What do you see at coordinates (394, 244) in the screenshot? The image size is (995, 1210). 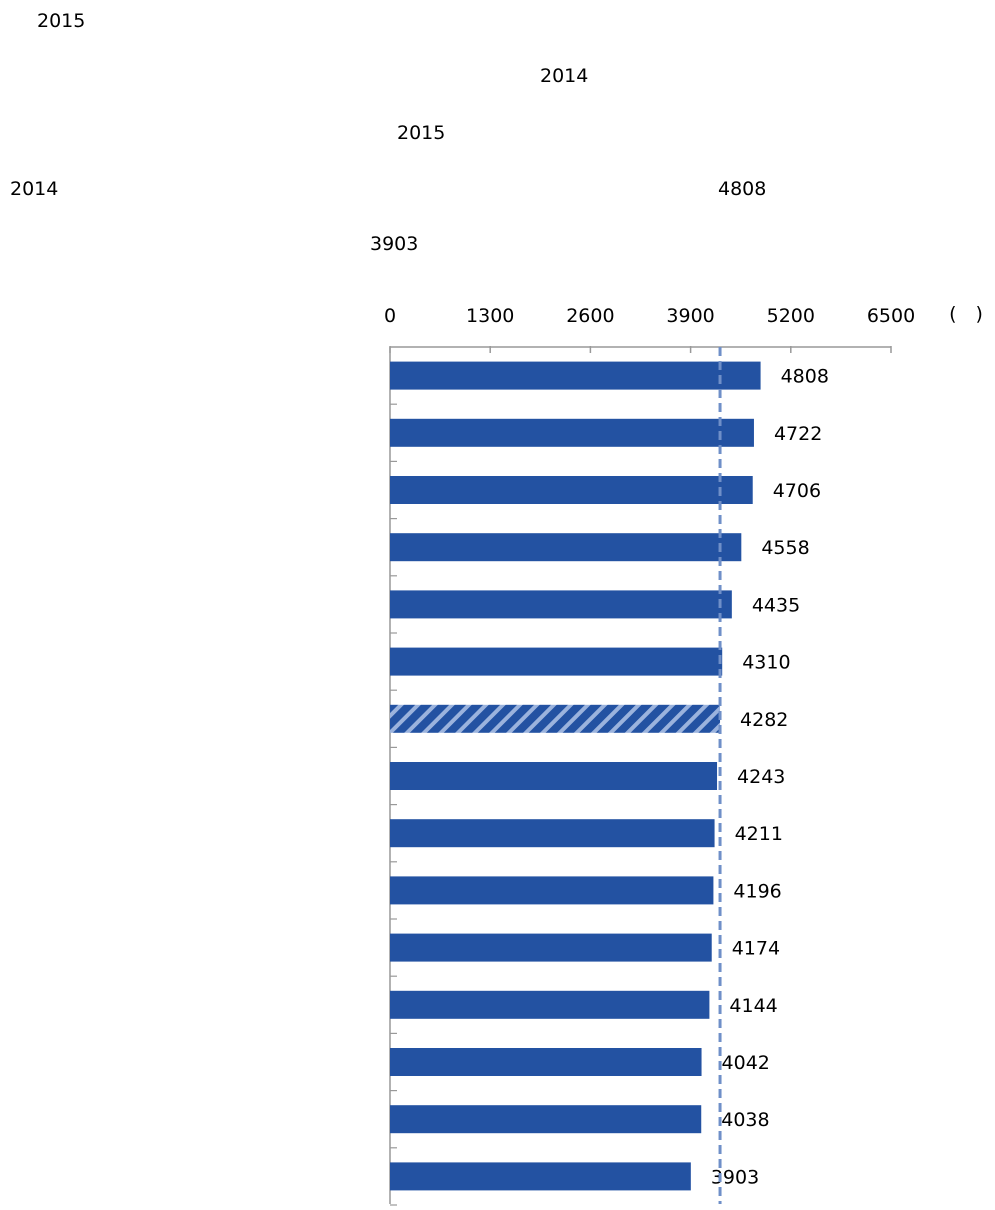 I see `intro-text-line5: 3903` at bounding box center [394, 244].